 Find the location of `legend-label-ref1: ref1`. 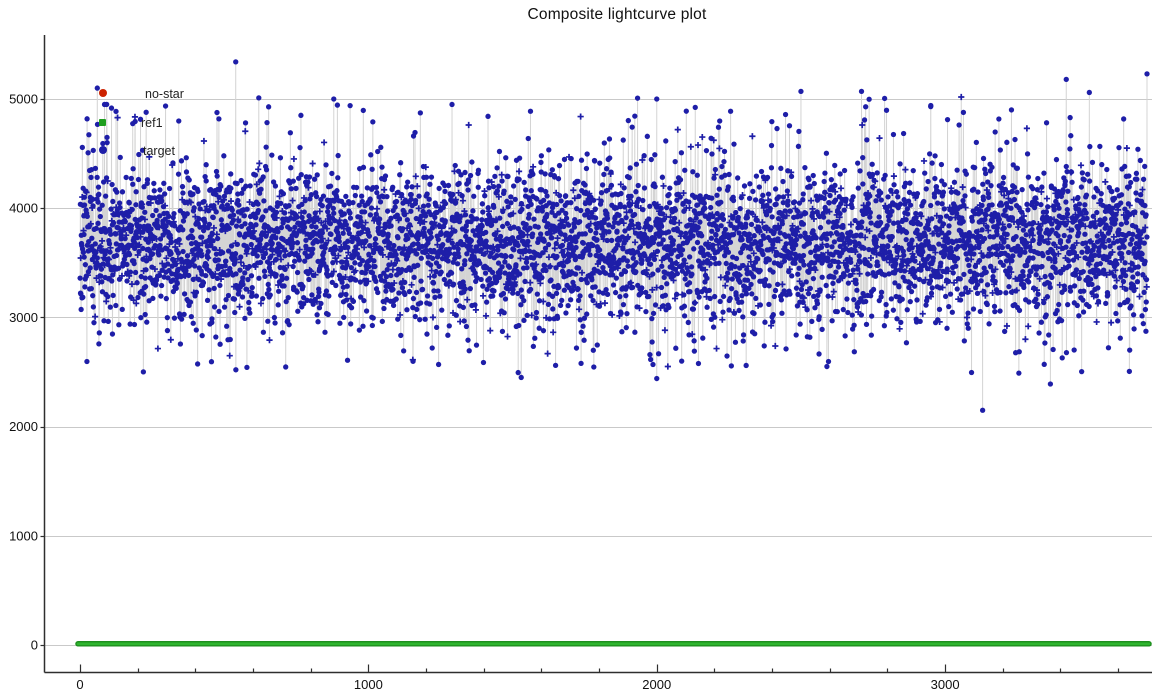

legend-label-ref1: ref1 is located at coordinates (152, 123).